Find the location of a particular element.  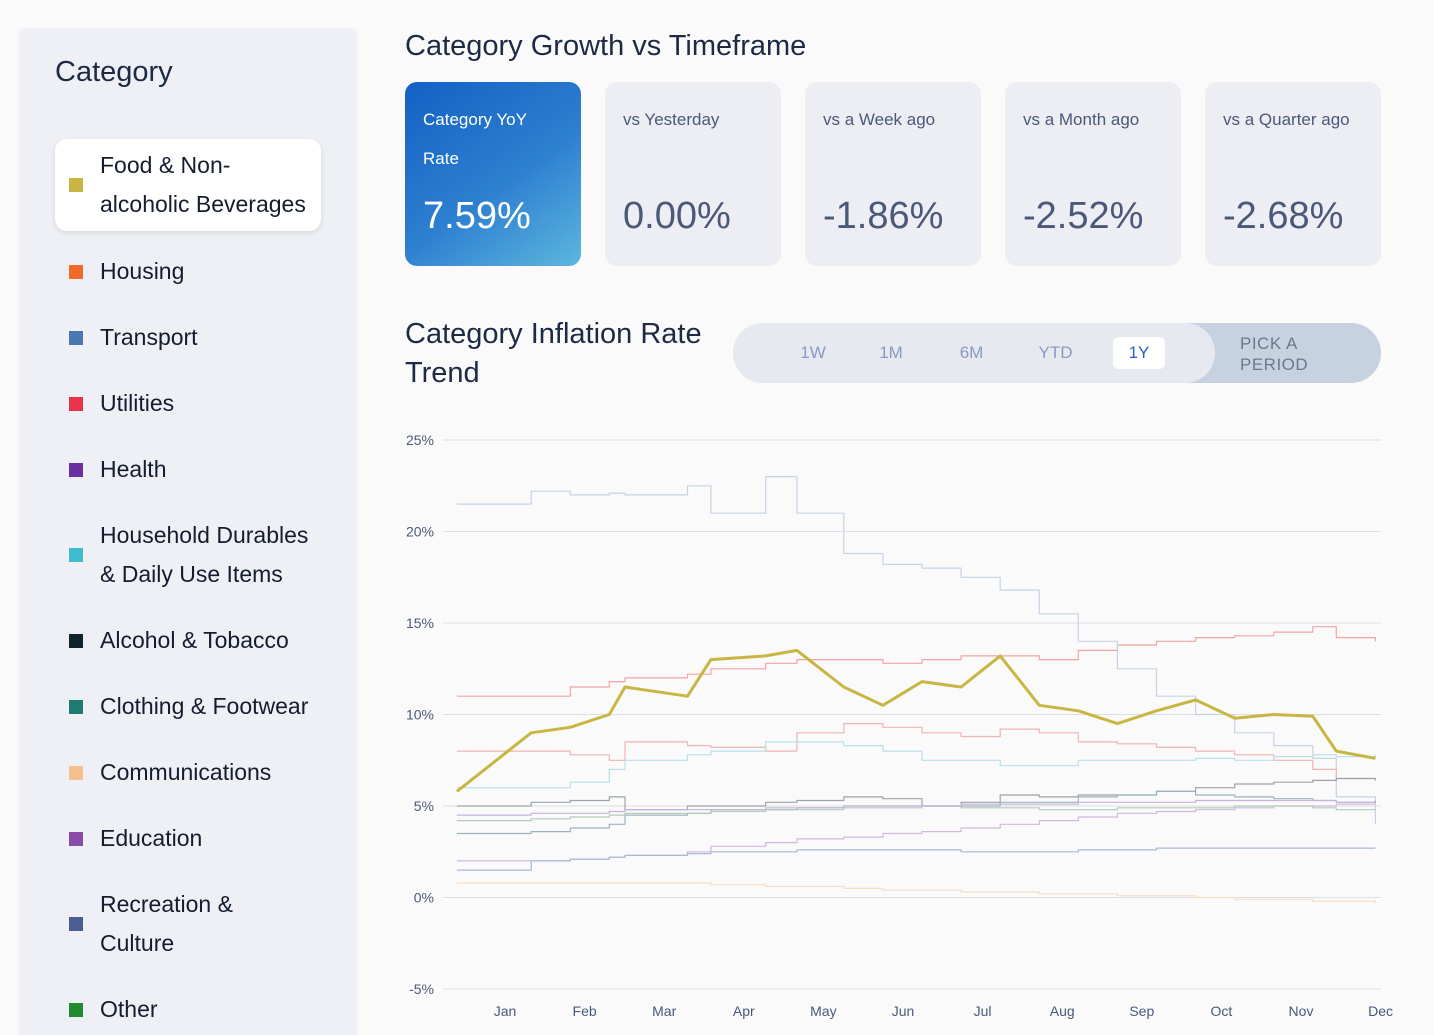

y-tick-label: 25% is located at coordinates (420, 440).